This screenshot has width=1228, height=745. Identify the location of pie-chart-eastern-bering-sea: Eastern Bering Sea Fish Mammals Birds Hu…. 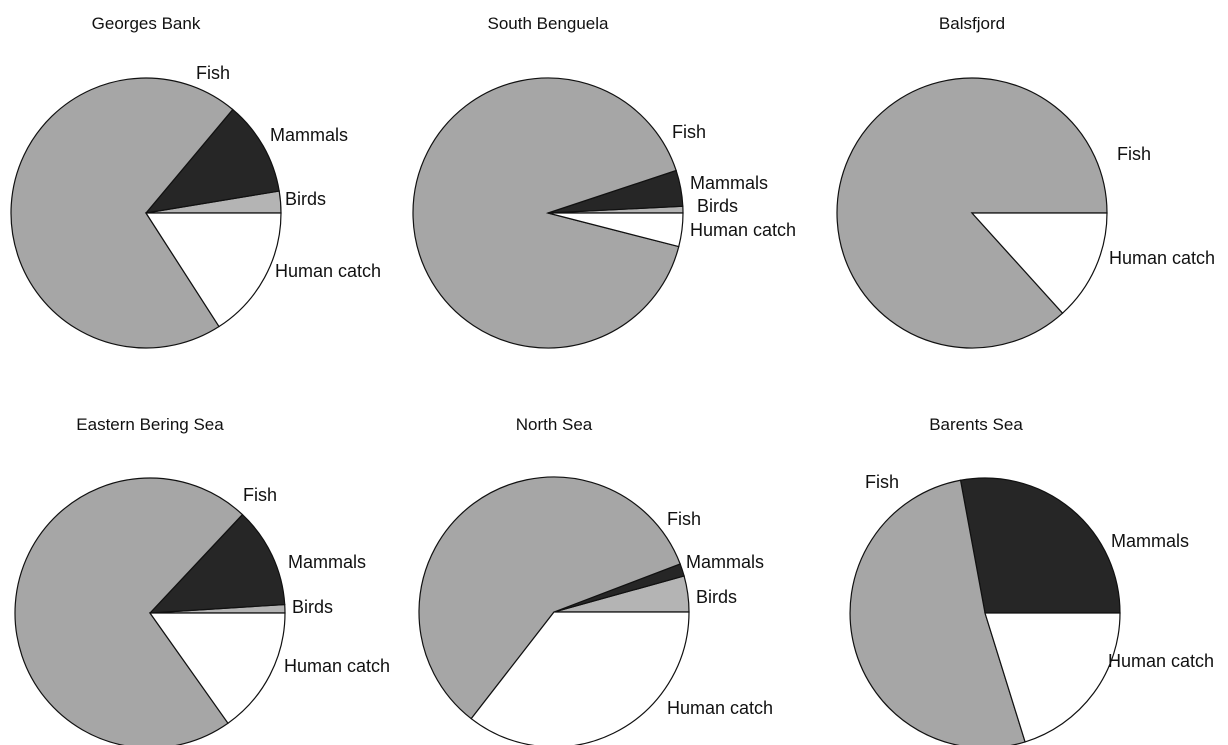
(202, 580).